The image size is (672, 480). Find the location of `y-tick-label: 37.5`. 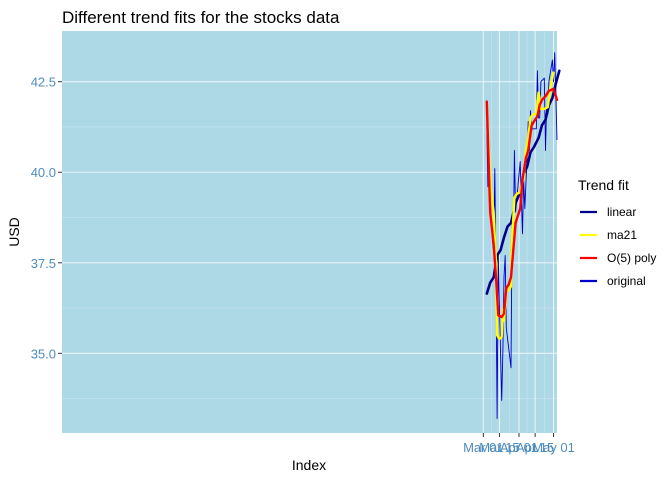

y-tick-label: 37.5 is located at coordinates (43, 263).